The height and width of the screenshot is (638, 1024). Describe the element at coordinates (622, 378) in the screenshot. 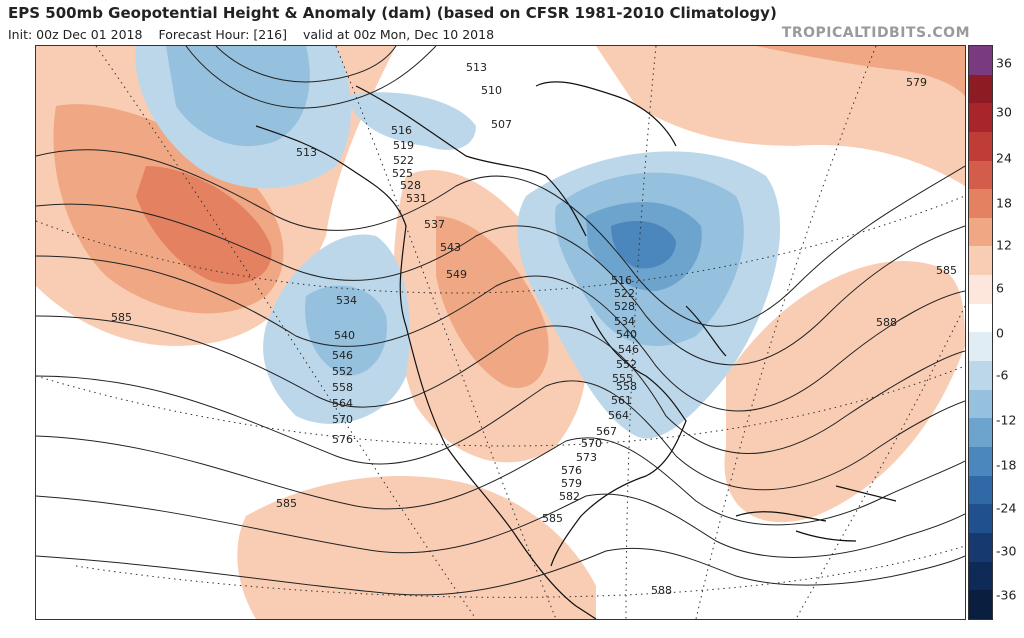

I see `contour-label: 555` at that location.